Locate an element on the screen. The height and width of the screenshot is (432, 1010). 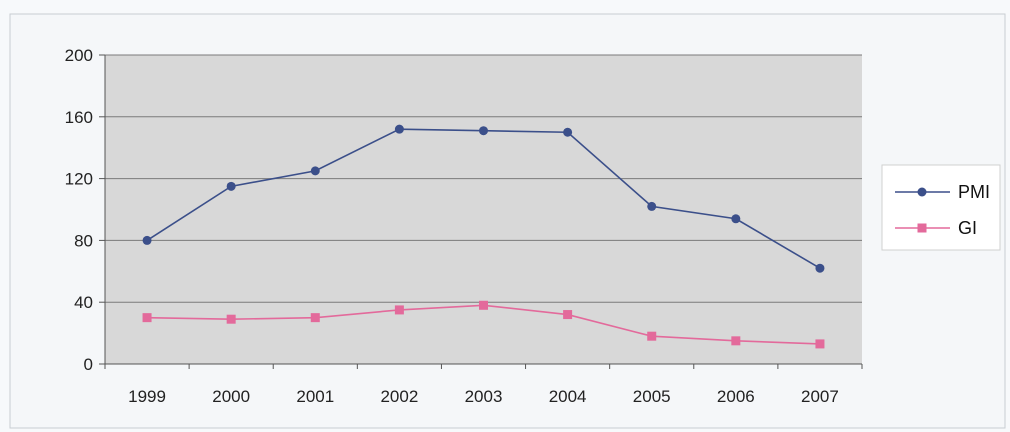
y-tick-label: 160 is located at coordinates (79, 117).